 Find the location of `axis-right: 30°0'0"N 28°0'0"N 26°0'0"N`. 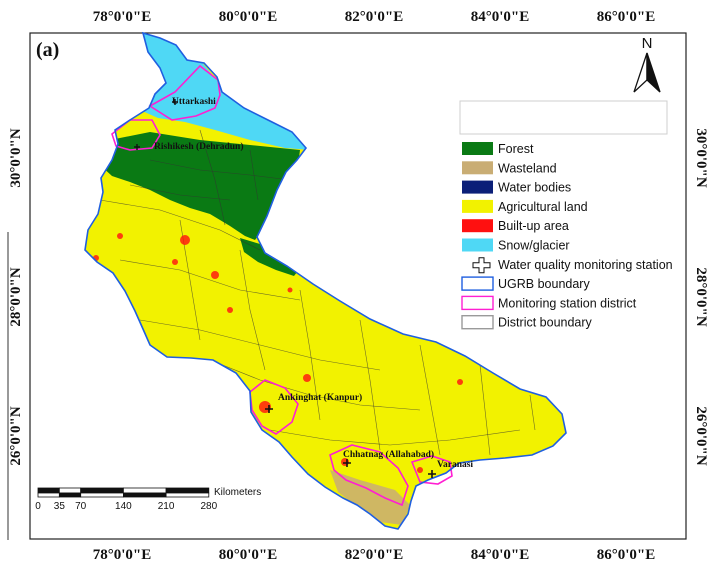

axis-right: 30°0'0"N 28°0'0"N 26°0'0"N is located at coordinates (701, 296).